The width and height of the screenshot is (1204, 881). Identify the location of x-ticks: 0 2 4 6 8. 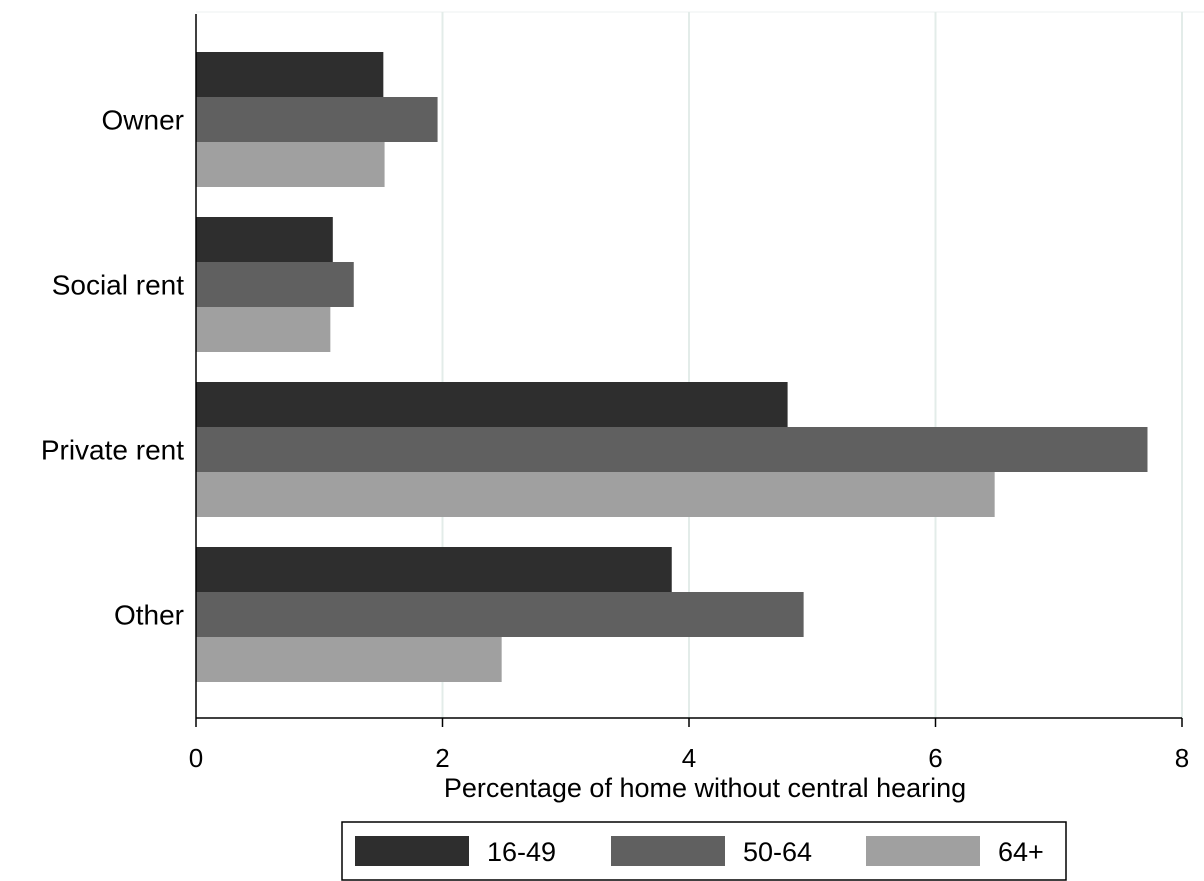
(689, 745).